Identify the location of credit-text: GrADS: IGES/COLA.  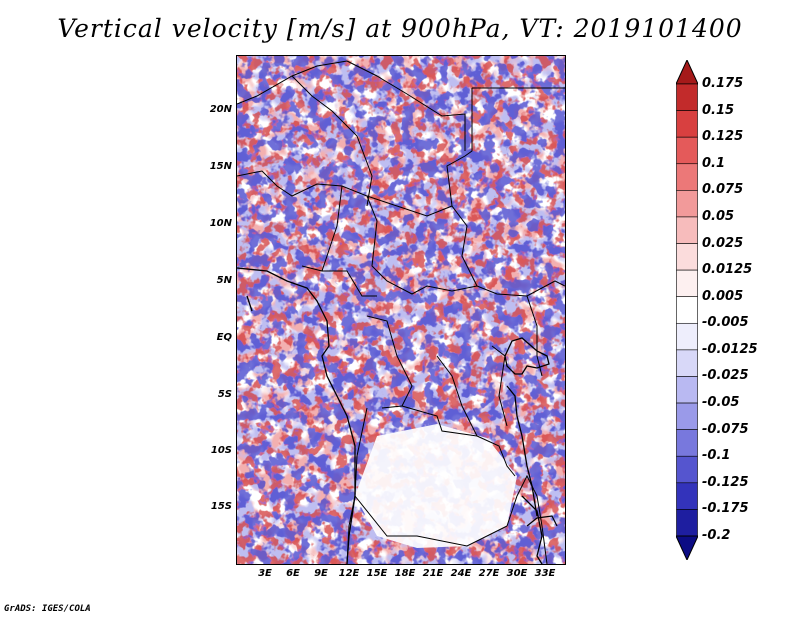
(47, 609).